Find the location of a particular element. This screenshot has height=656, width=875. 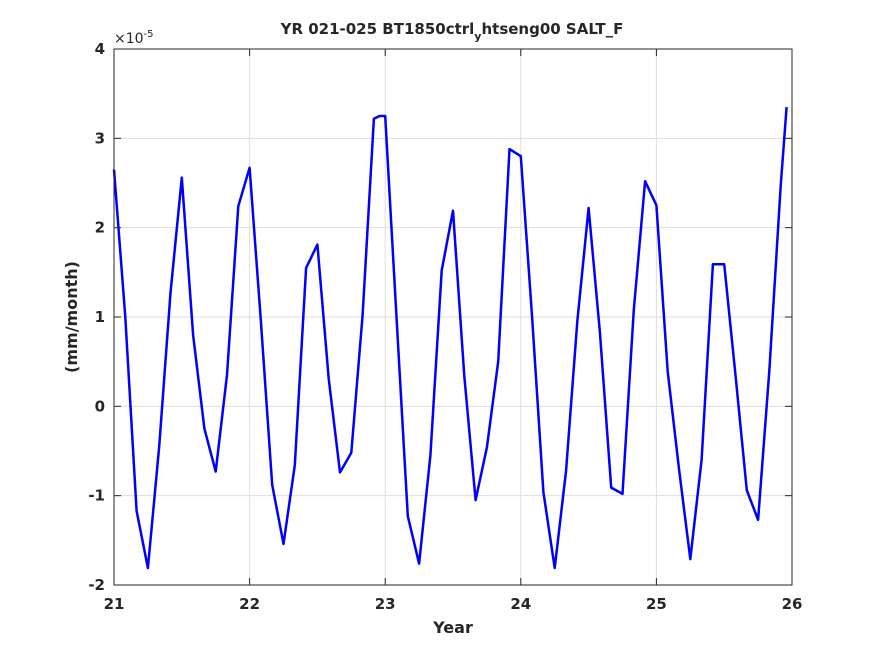

y-tick-label: 1 is located at coordinates (100, 317).